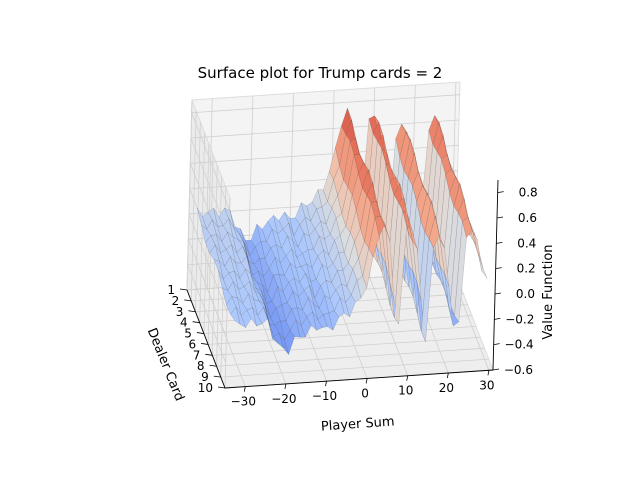 Image resolution: width=640 pixels, height=484 pixels. What do you see at coordinates (171, 290) in the screenshot?
I see `y-tick-label: 1` at bounding box center [171, 290].